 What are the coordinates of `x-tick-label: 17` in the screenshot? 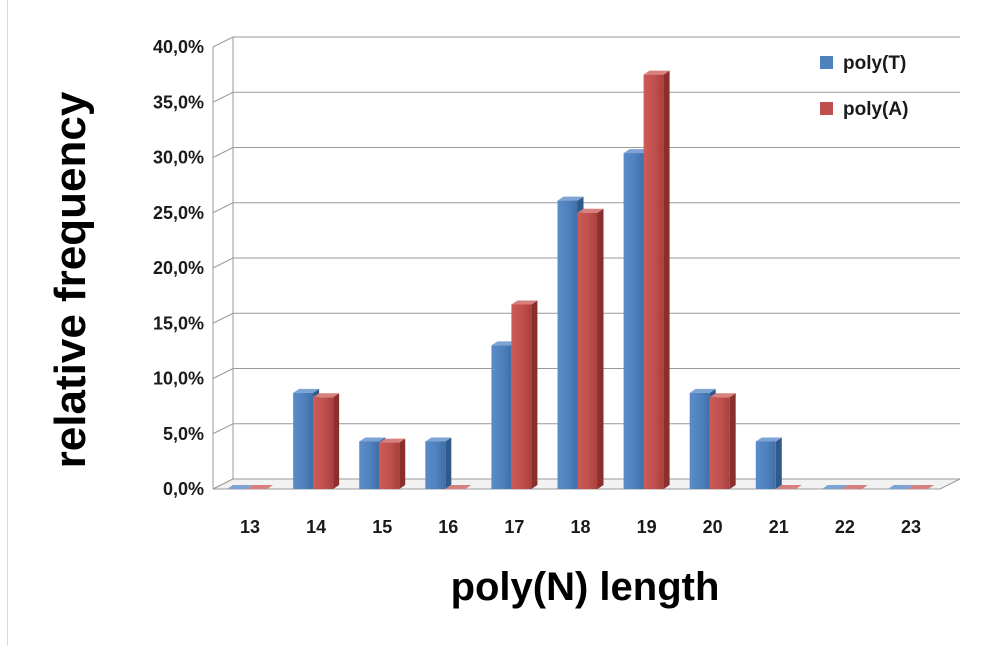 It's located at (514, 527).